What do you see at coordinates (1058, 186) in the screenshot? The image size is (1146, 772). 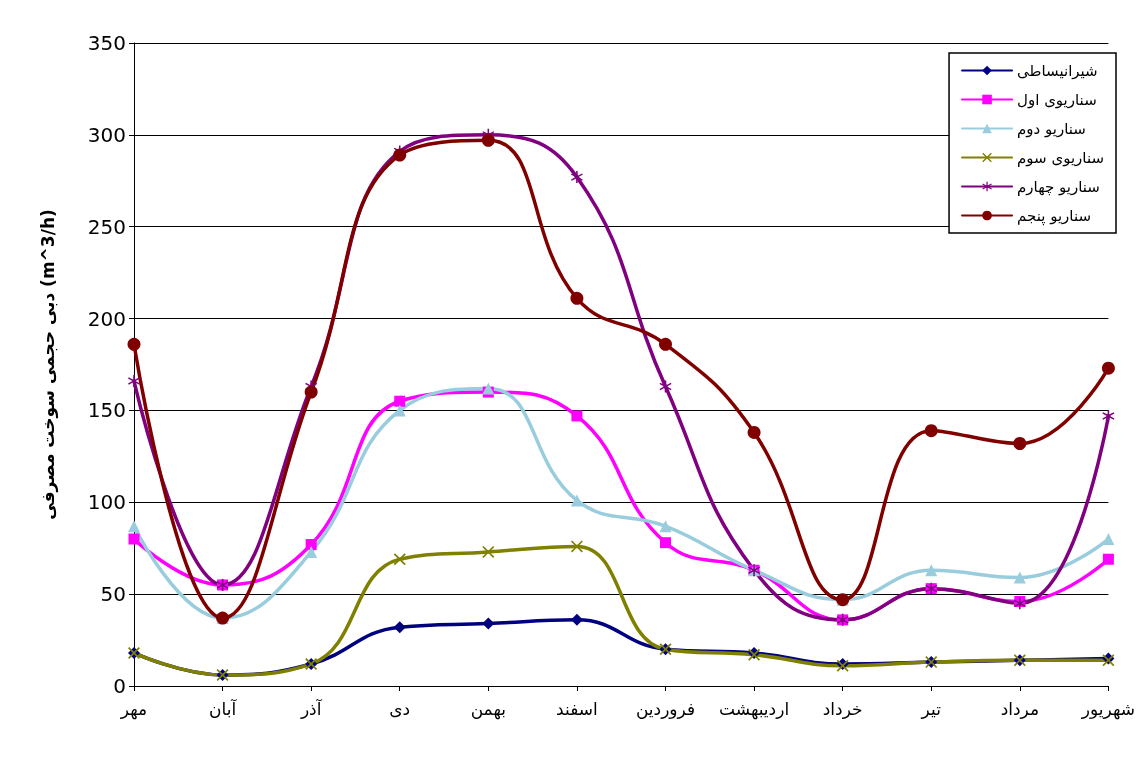 I see `legend-label: سناریو چهارم` at bounding box center [1058, 186].